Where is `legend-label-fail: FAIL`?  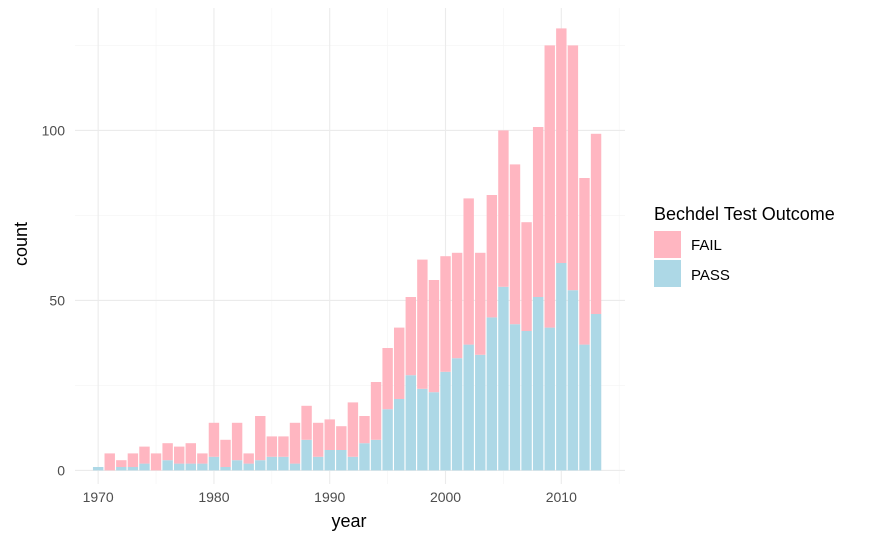 legend-label-fail: FAIL is located at coordinates (706, 245).